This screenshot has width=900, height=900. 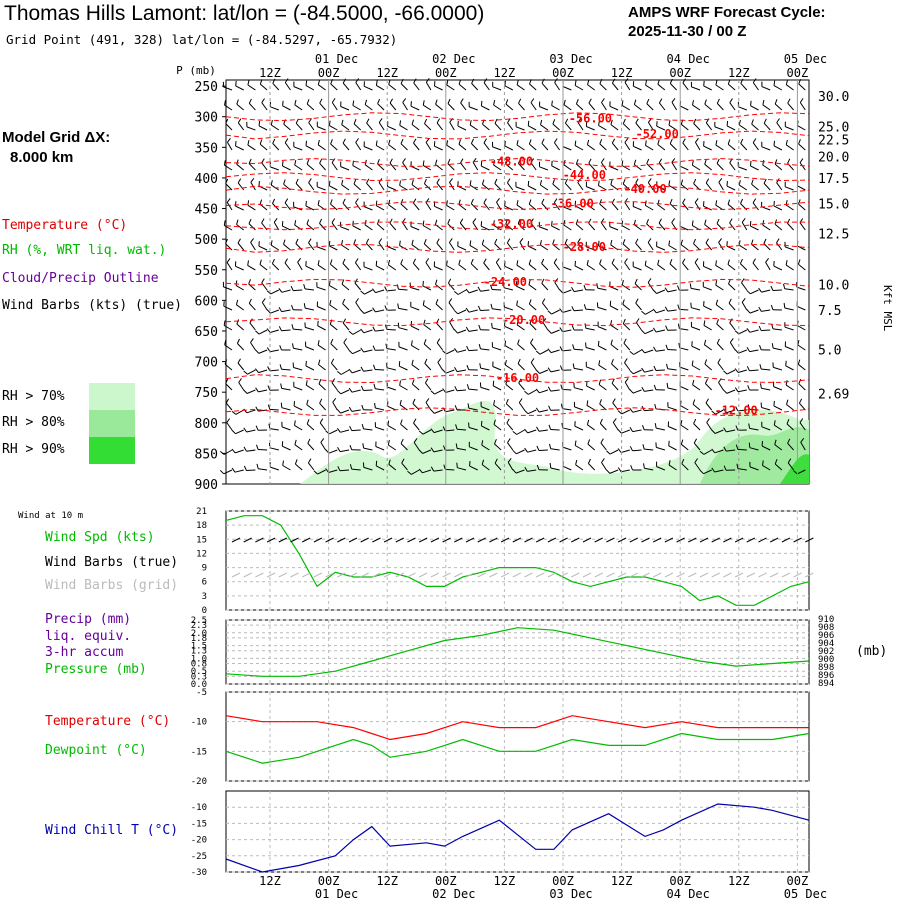 What do you see at coordinates (570, 59) in the screenshot?
I see `top-date-label: 03 Dec` at bounding box center [570, 59].